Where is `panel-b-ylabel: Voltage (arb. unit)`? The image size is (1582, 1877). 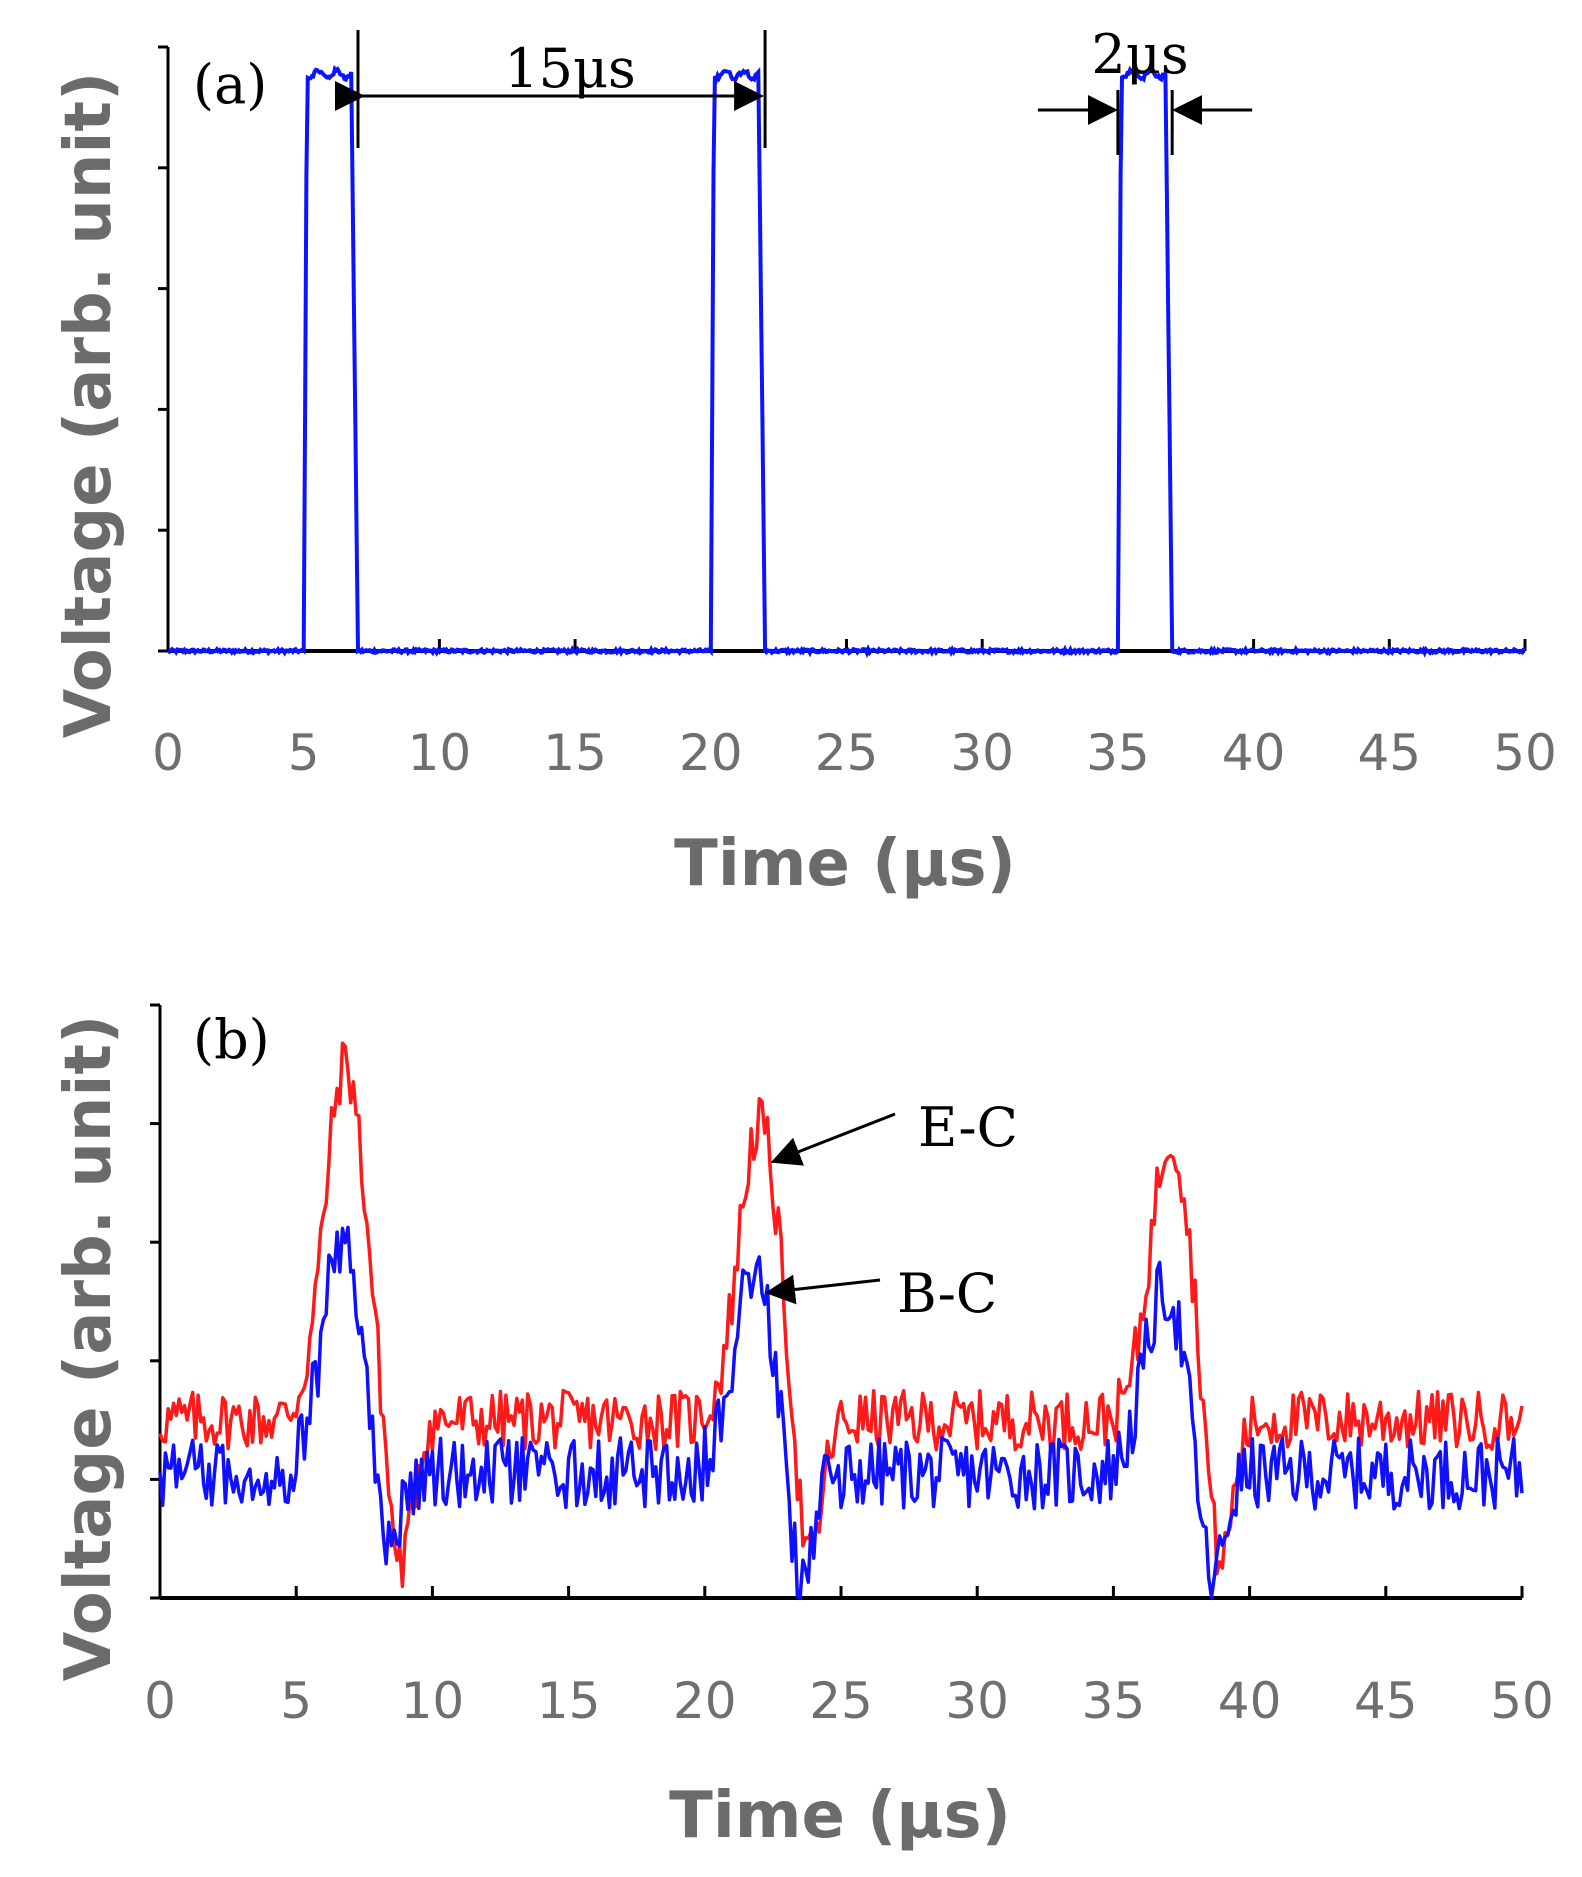
panel-b-ylabel: Voltage (arb. unit) is located at coordinates (89, 1348).